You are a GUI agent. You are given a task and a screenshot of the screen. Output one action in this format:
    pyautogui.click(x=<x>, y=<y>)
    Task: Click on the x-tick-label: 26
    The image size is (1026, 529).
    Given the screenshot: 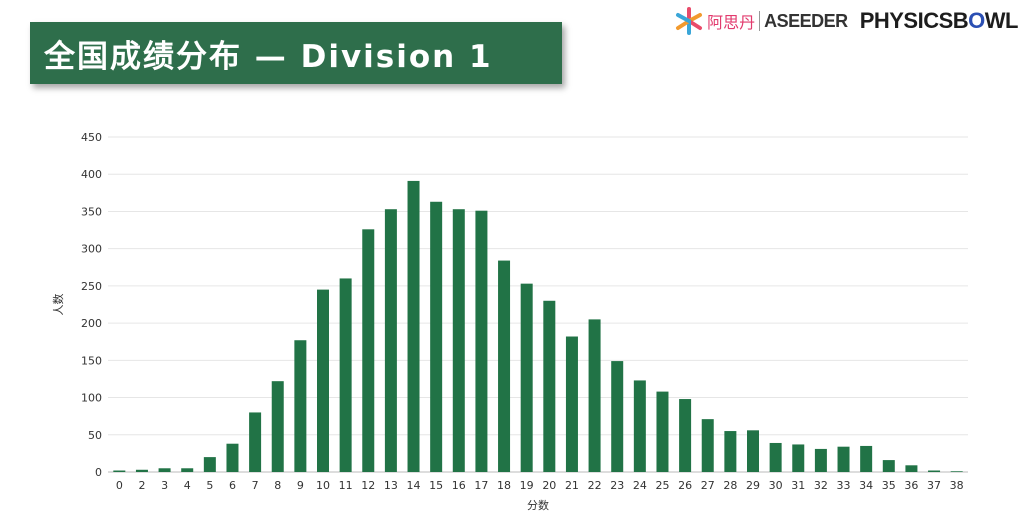 What is the action you would take?
    pyautogui.click(x=685, y=485)
    